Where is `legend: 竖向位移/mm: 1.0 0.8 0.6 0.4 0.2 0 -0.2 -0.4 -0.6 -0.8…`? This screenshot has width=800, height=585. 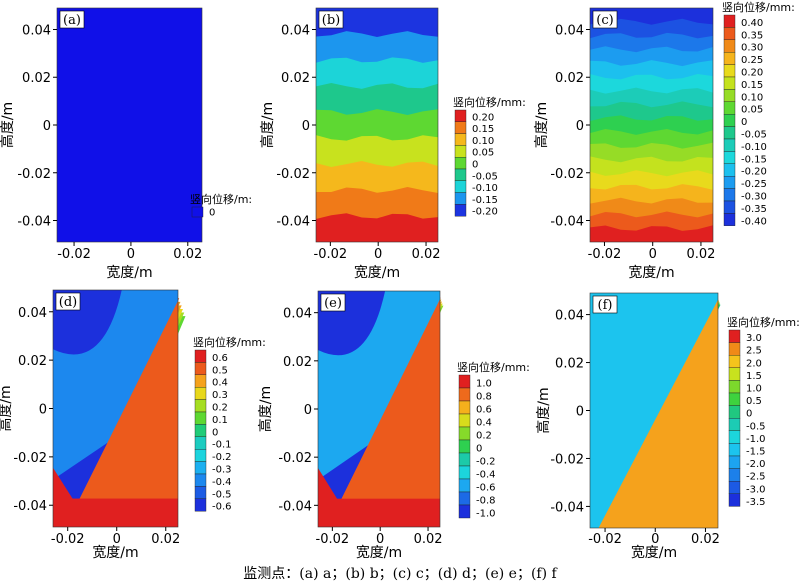
legend: 竖向位移/mm: 1.0 0.8 0.6 0.4 0.2 0 -0.2 -0.4 -0.6 -0.8… is located at coordinates (493, 440).